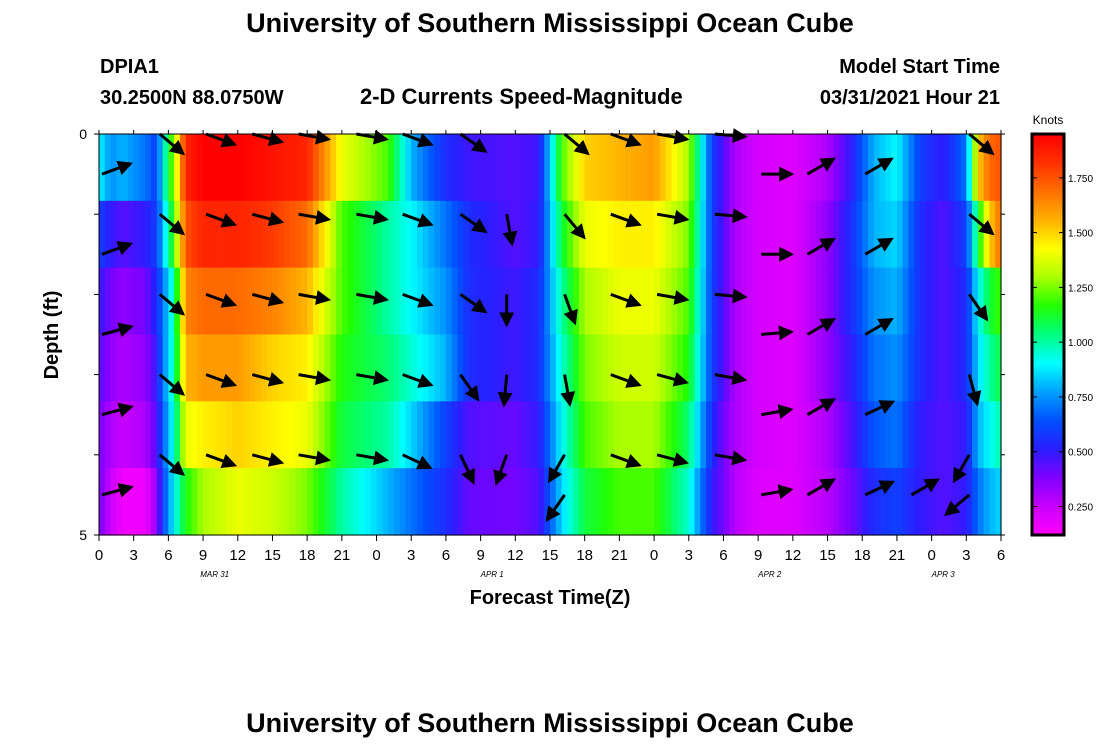 The width and height of the screenshot is (1100, 750). What do you see at coordinates (584, 555) in the screenshot?
I see `x-tick-label: 18` at bounding box center [584, 555].